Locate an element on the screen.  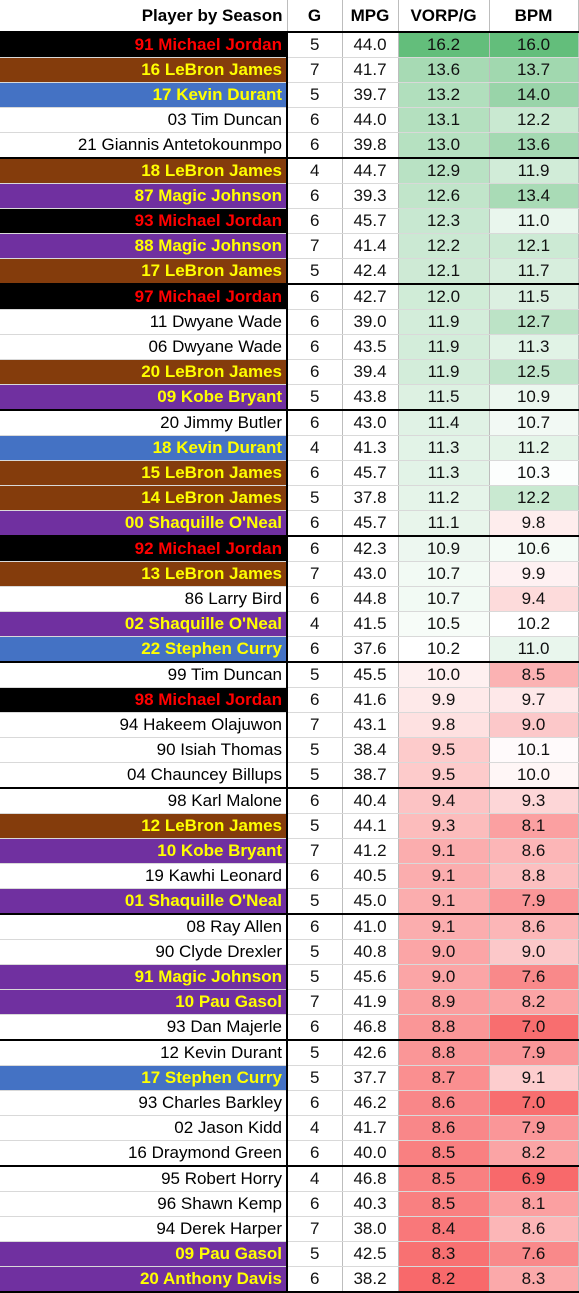
header-player: Player by Season is located at coordinates (144, 16).